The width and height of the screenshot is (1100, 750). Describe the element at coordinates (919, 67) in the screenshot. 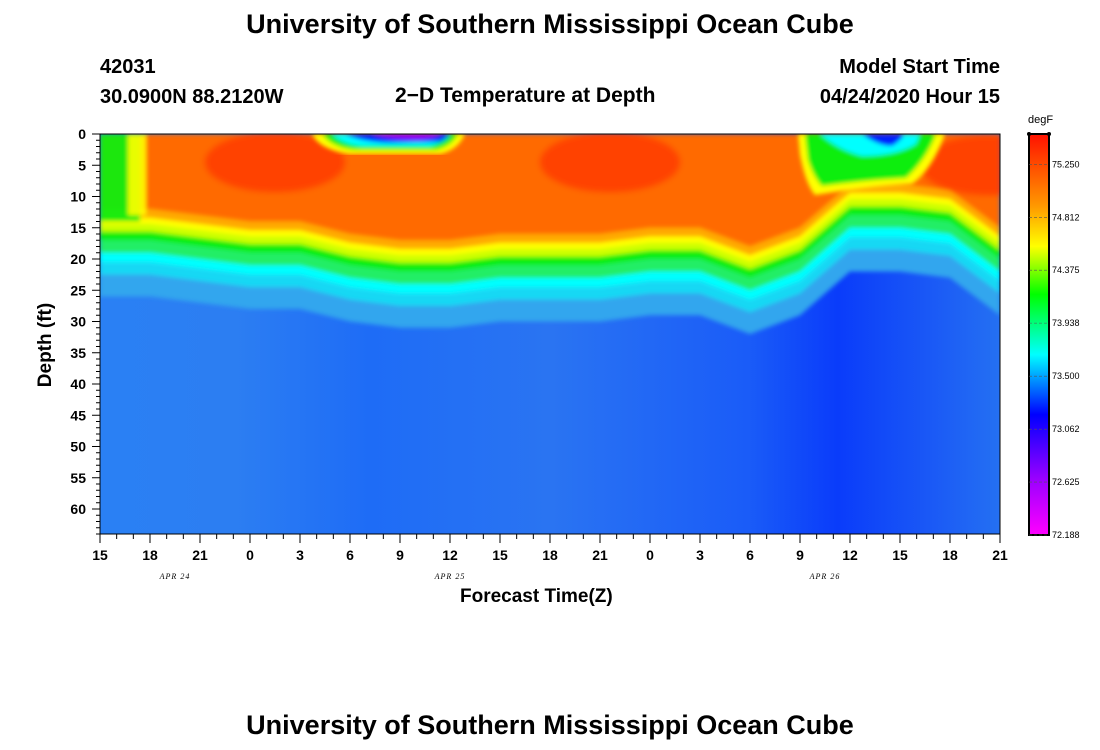

I see `model-start-label: Model Start Time` at that location.